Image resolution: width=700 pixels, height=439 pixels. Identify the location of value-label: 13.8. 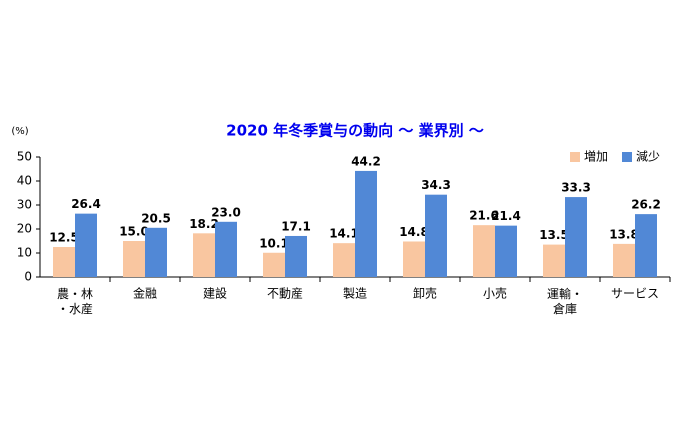
(624, 234).